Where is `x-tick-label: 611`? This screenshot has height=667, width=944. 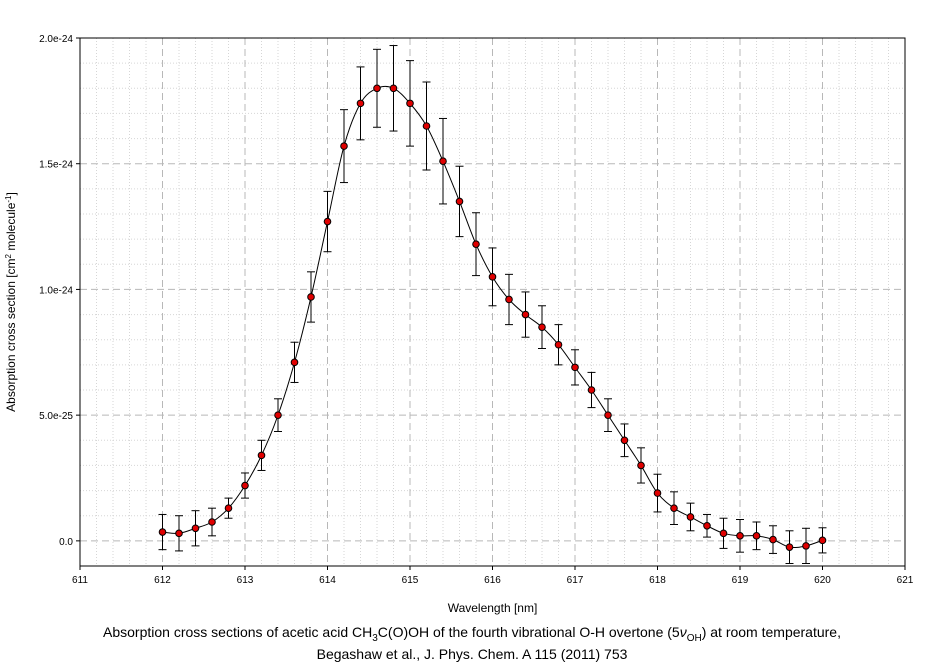
x-tick-label: 611 is located at coordinates (80, 580).